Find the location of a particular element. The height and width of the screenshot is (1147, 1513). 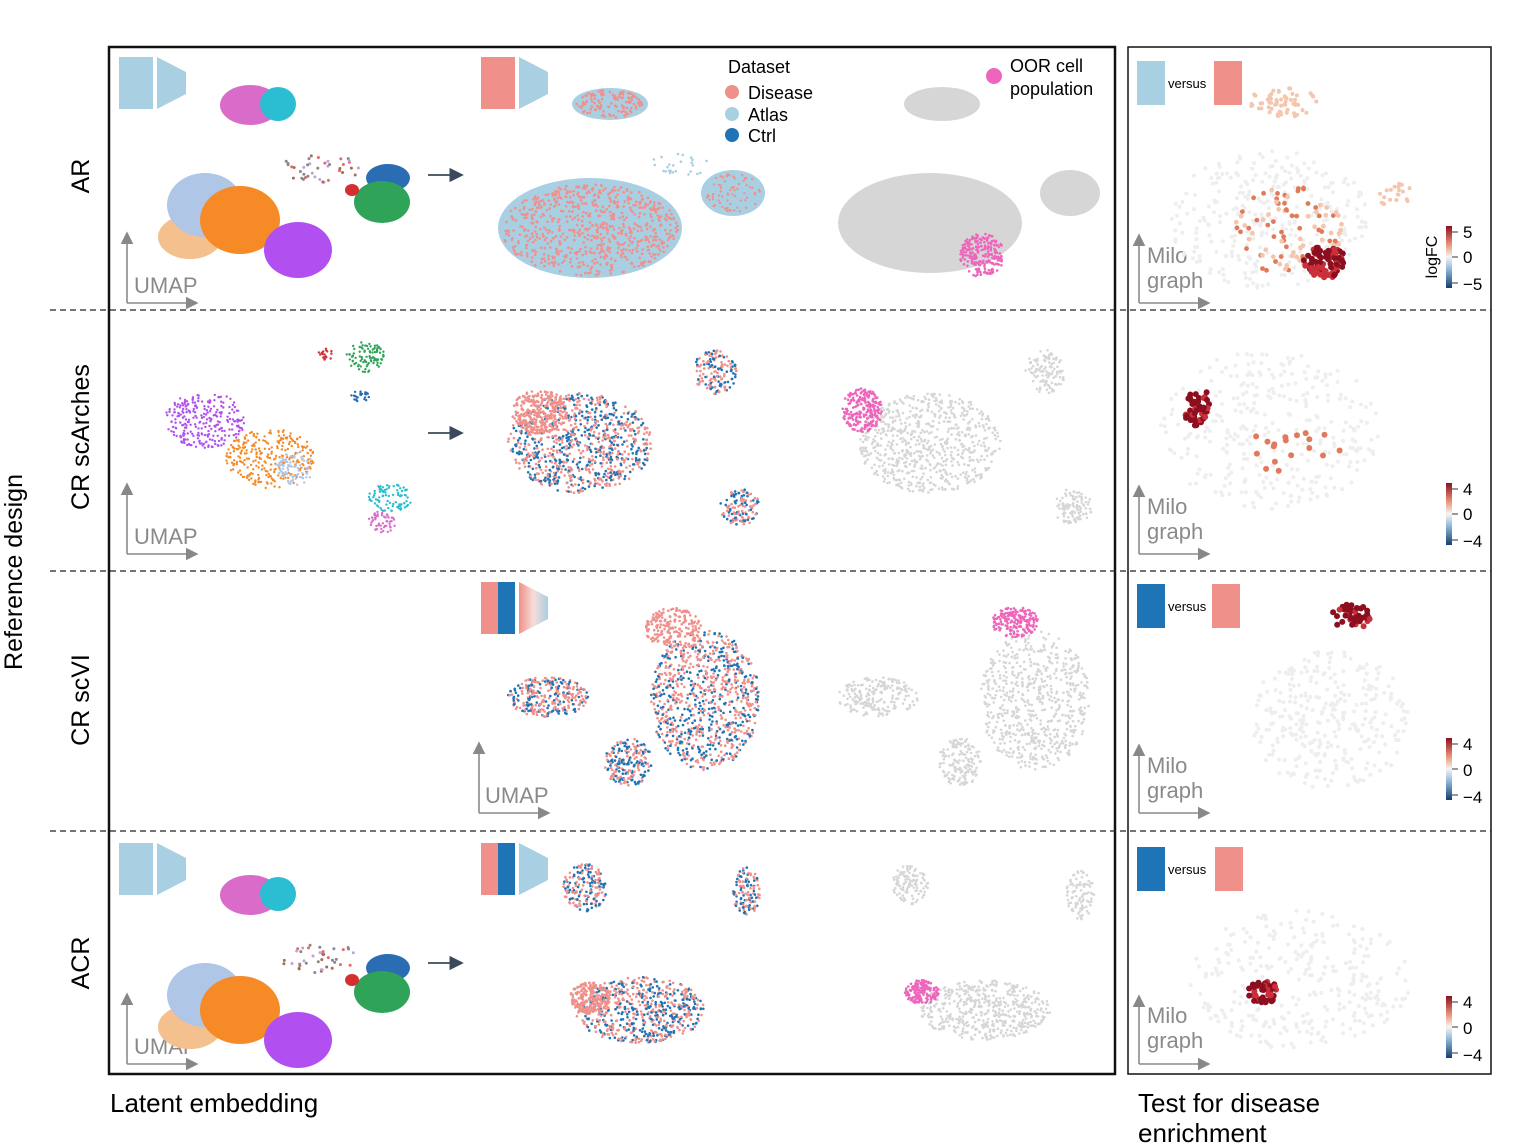

colorbar-row4: 4 0 −4 is located at coordinates (1464, 1029).